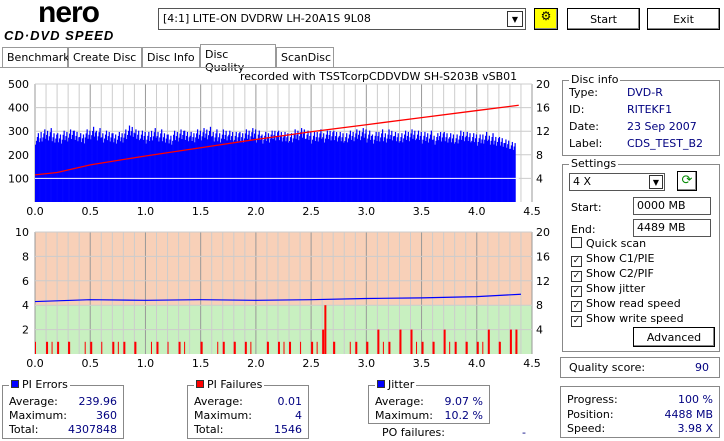 Image resolution: width=724 pixels, height=441 pixels. What do you see at coordinates (36, 57) in the screenshot?
I see `tab-benchmark: Benchmark` at bounding box center [36, 57].